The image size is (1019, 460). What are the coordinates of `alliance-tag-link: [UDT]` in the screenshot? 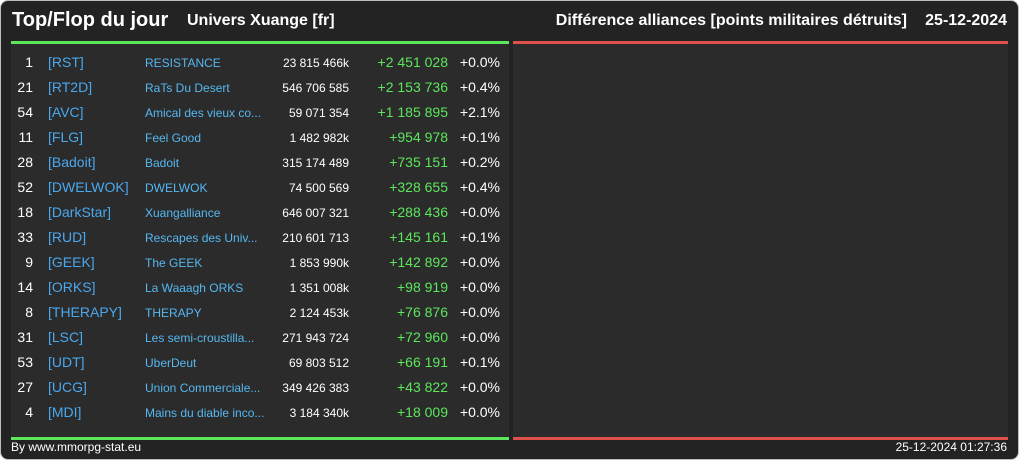 It's located at (66, 362).